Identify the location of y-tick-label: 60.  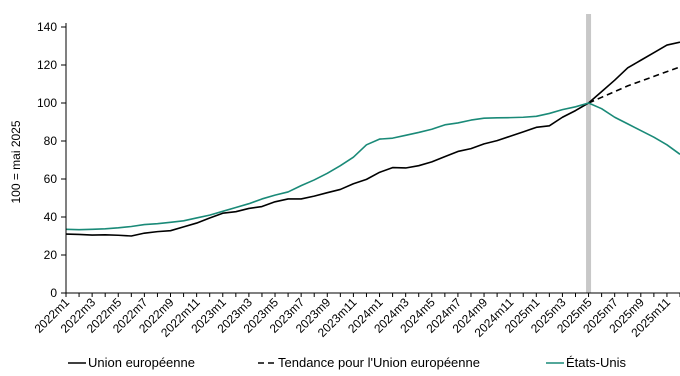
(51, 179).